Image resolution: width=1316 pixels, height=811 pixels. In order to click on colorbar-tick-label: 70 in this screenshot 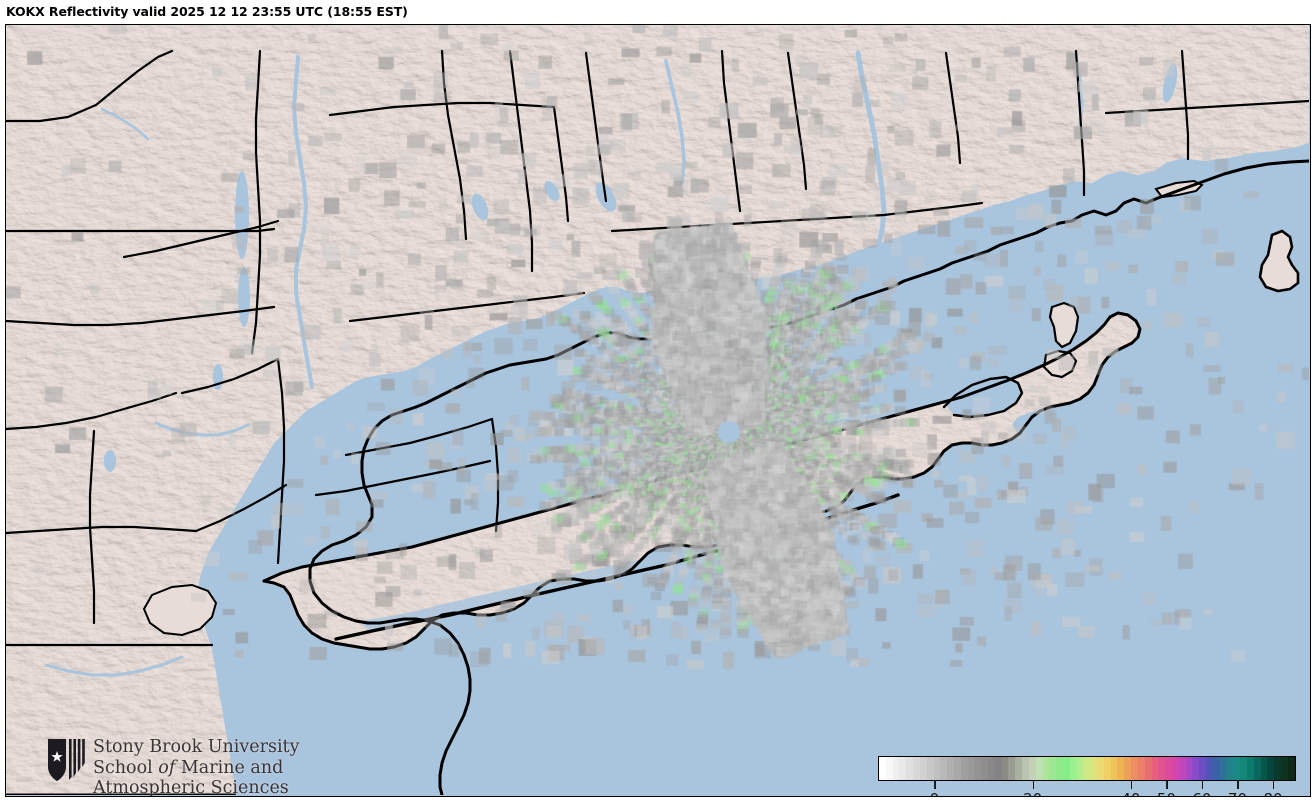, I will do `click(1237, 793)`.